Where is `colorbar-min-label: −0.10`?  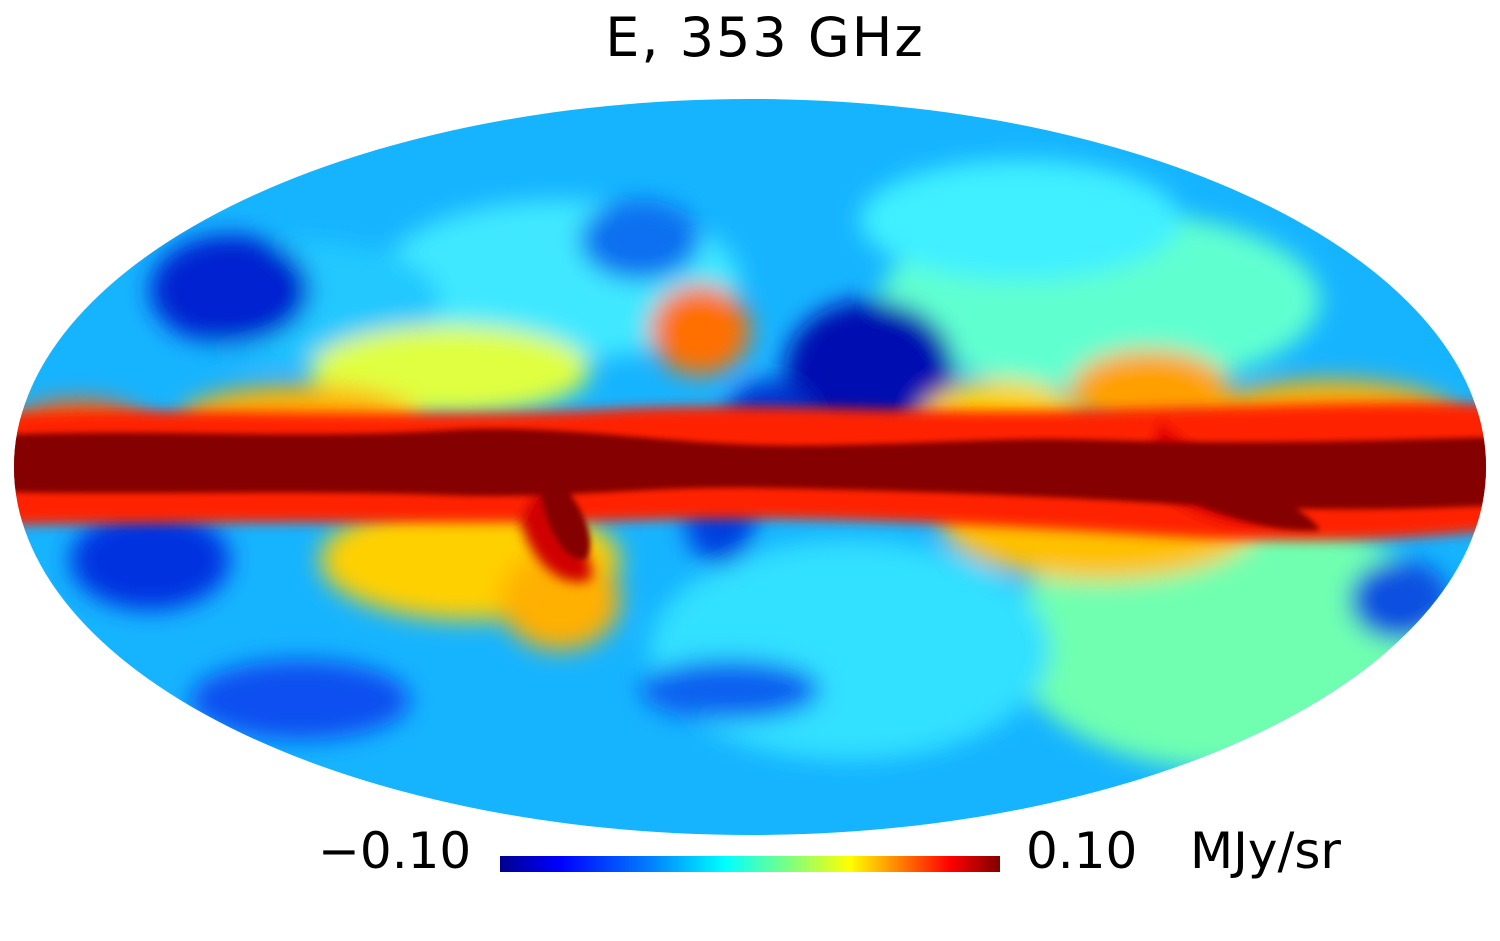 colorbar-min-label: −0.10 is located at coordinates (395, 851).